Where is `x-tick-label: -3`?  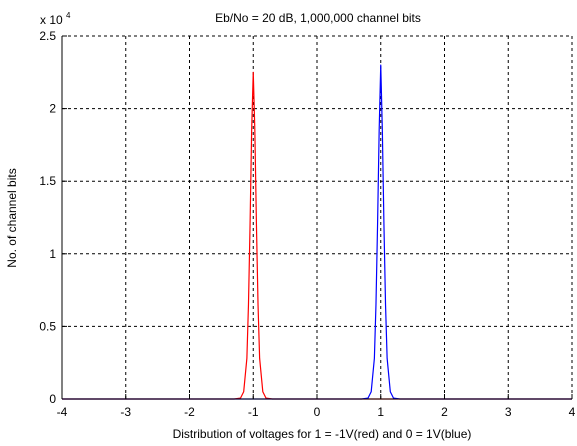 x-tick-label: -3 is located at coordinates (125, 412).